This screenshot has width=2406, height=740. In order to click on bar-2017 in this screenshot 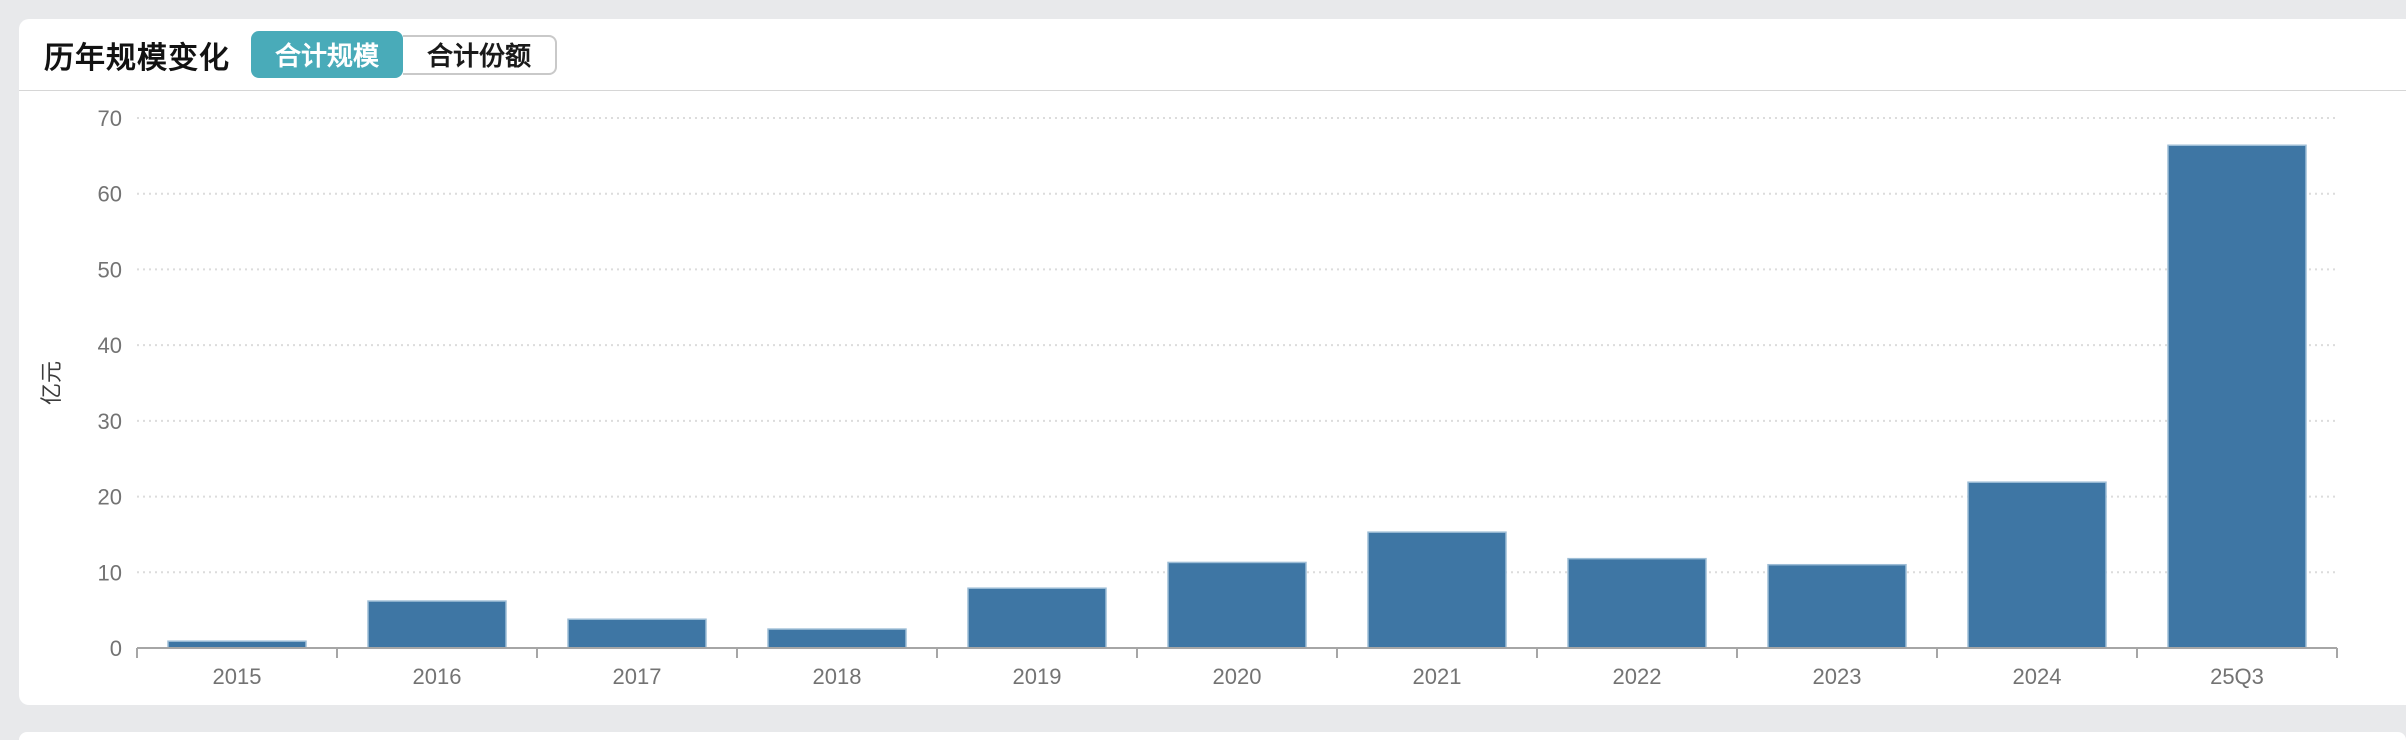, I will do `click(637, 633)`.